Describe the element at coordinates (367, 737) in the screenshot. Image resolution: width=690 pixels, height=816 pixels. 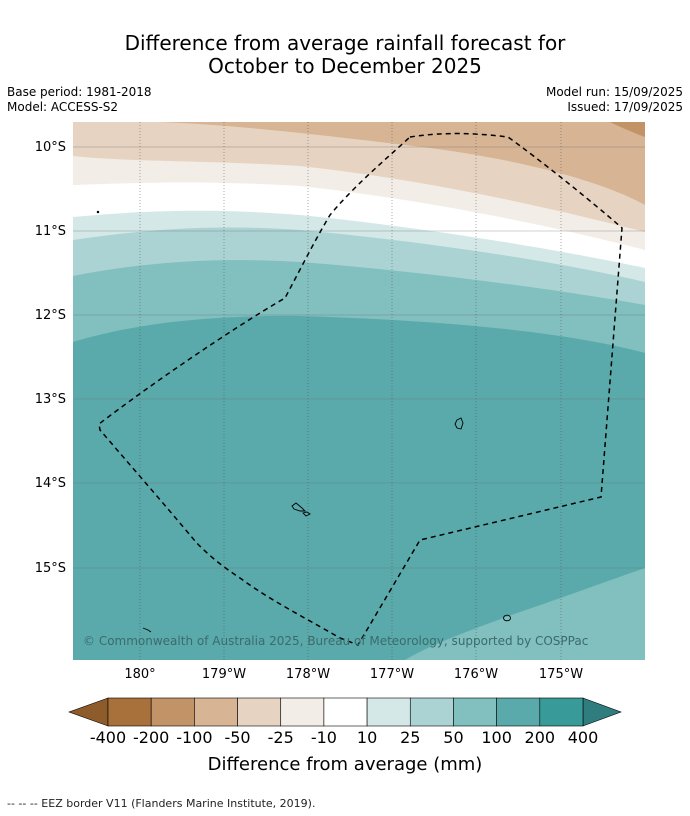
I see `colorbar-tick-label: 10` at that location.